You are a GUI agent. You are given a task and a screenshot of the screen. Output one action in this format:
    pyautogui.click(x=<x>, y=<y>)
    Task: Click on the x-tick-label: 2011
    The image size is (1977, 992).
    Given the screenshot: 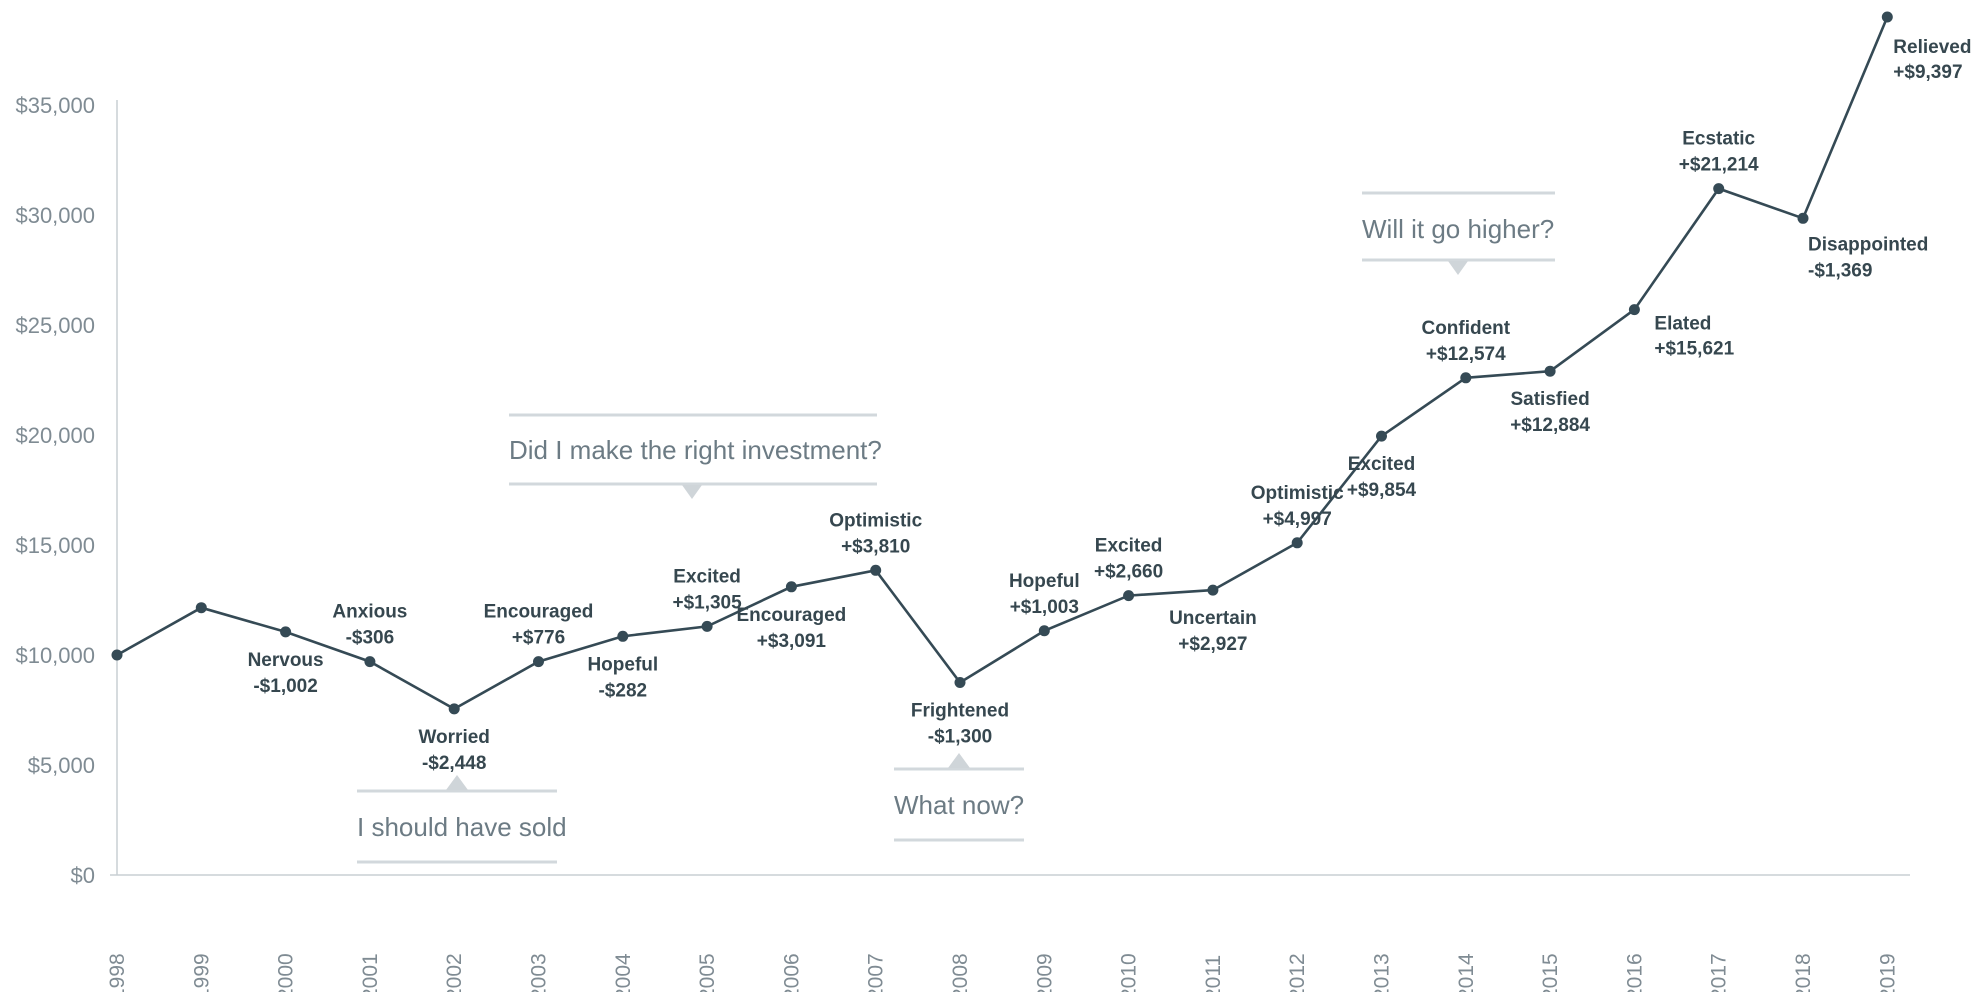 What is the action you would take?
    pyautogui.click(x=1213, y=973)
    